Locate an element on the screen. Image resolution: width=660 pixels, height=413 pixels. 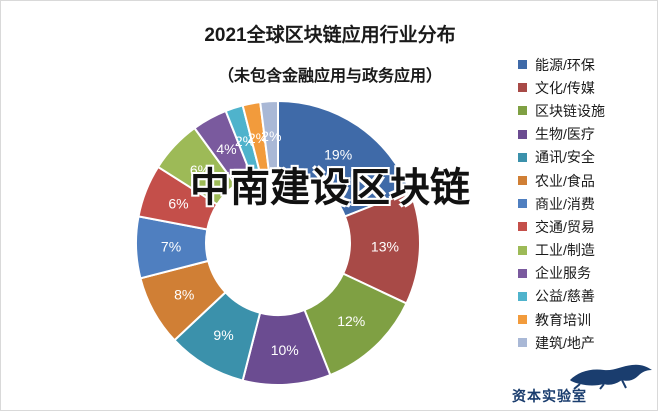
legend-item: 生物/医疗 is located at coordinates (561, 134).